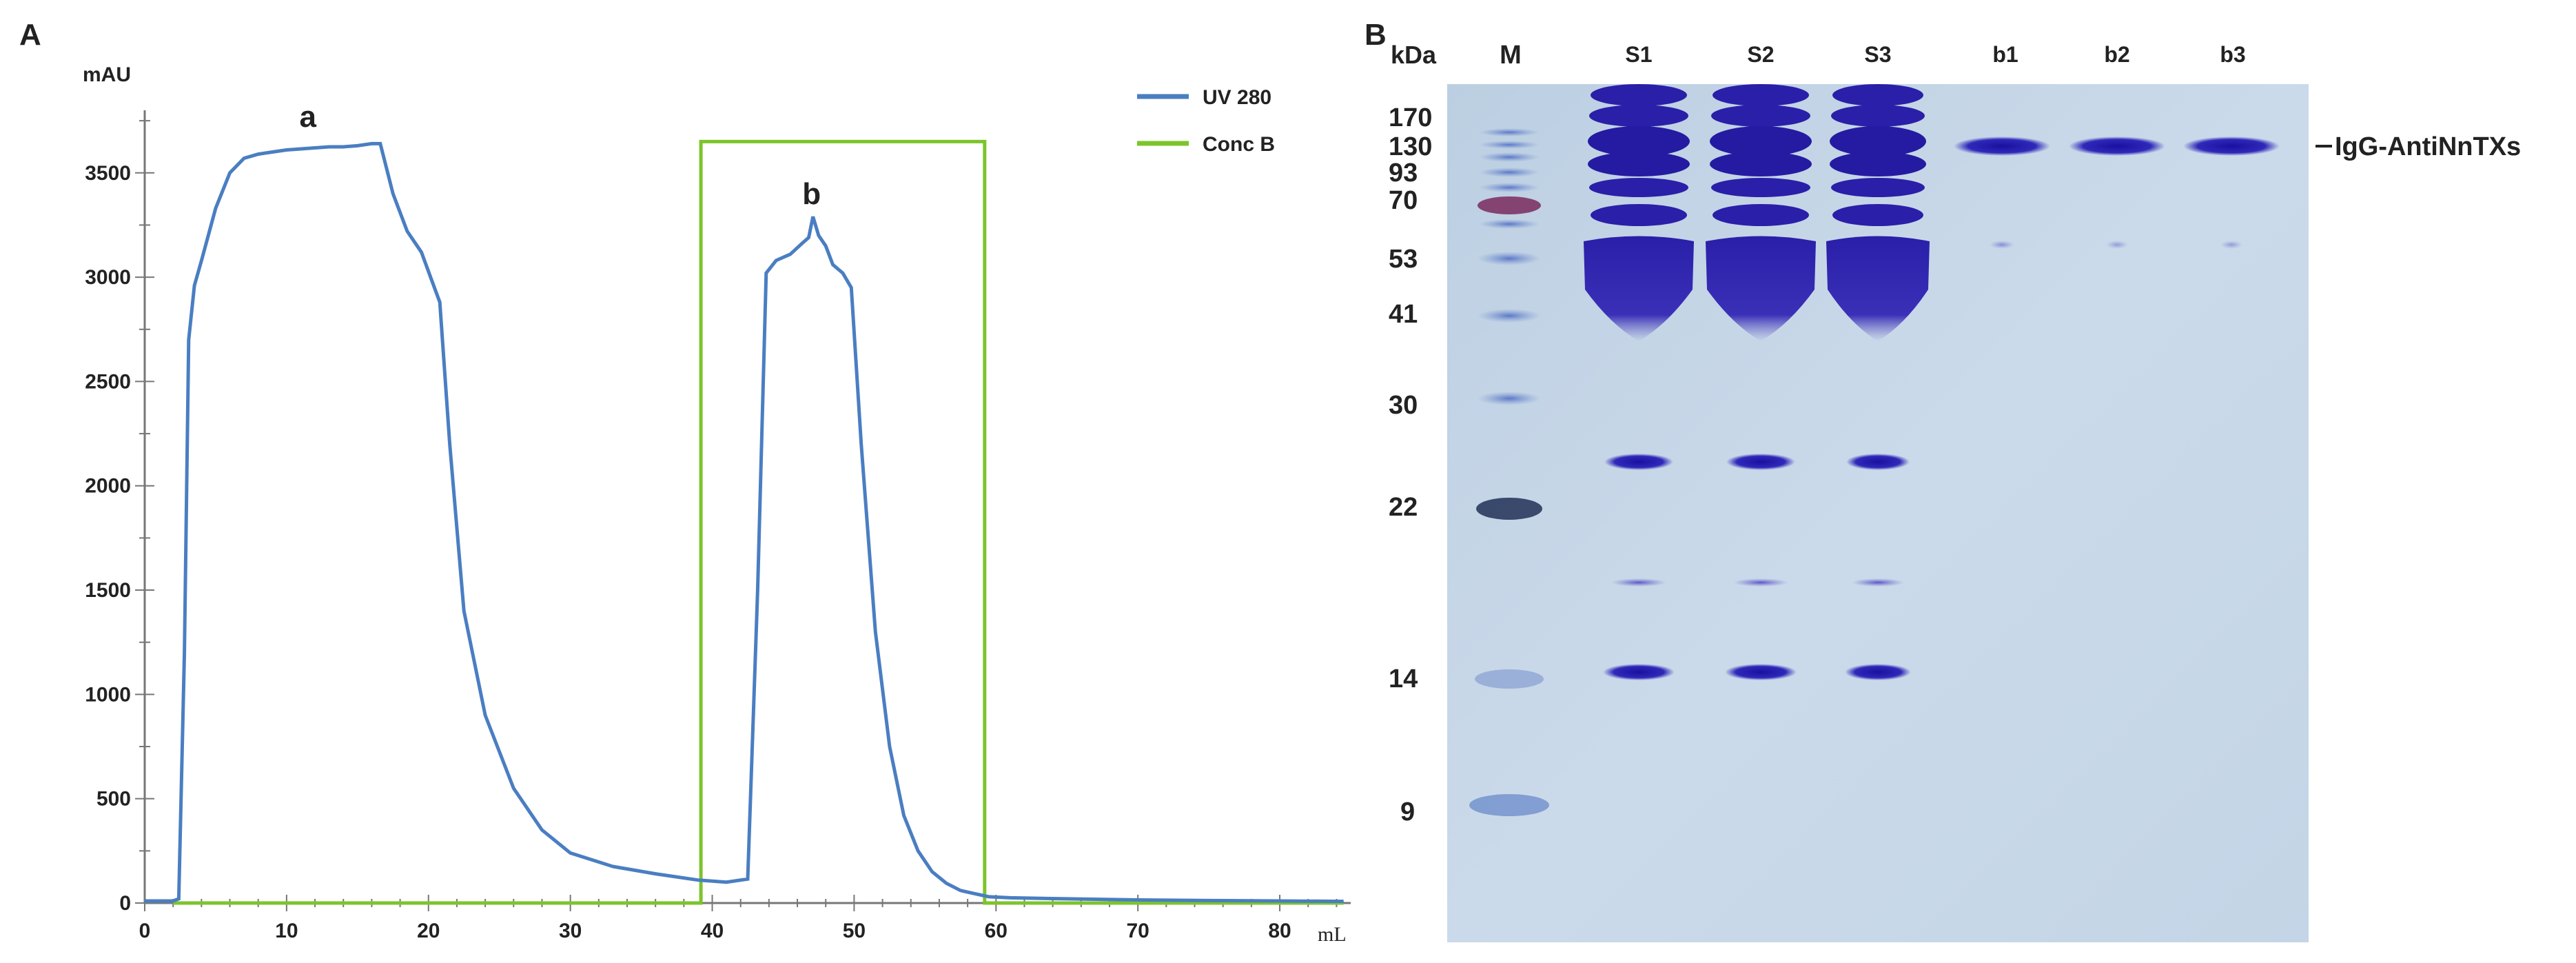  Describe the element at coordinates (2232, 54) in the screenshot. I see `lane-label-b3: b3` at that location.